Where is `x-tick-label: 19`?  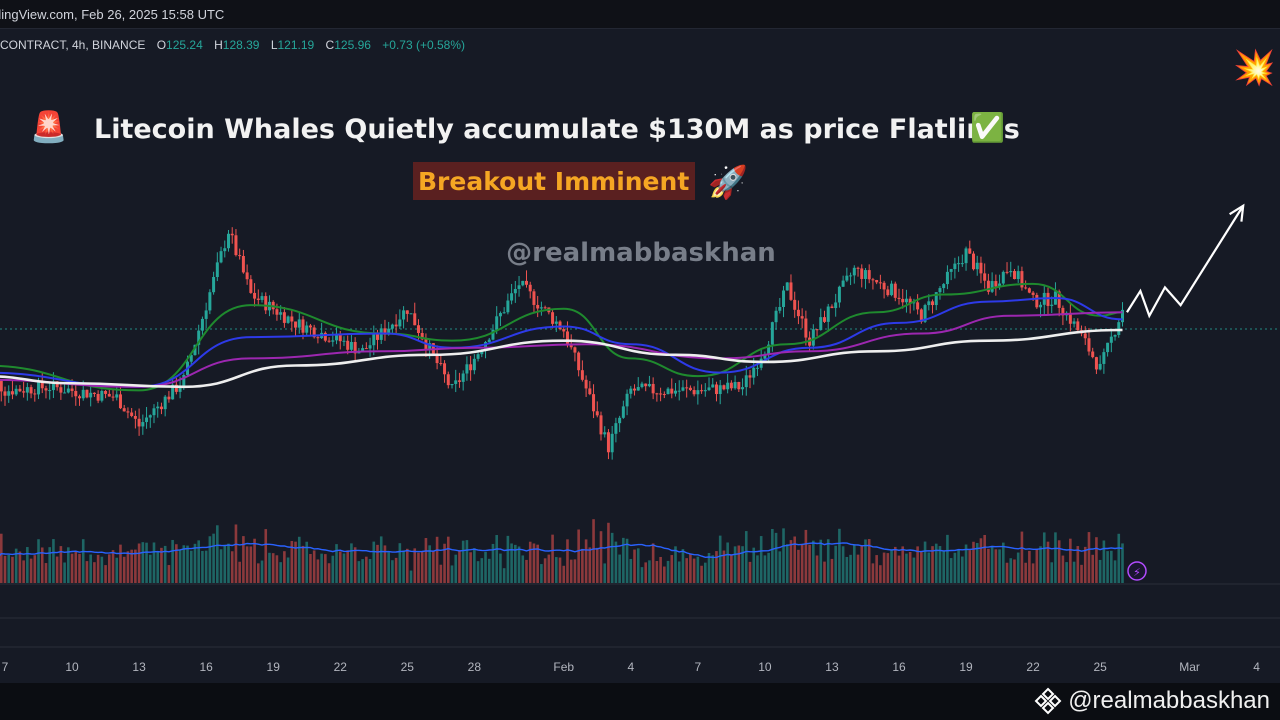 x-tick-label: 19 is located at coordinates (966, 667).